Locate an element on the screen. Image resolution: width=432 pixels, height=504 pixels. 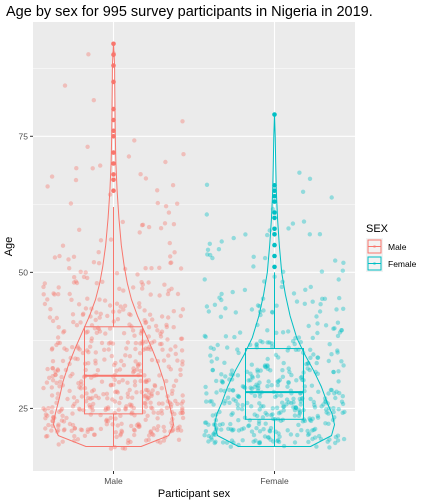
y-tick-label: 50 is located at coordinates (24, 272).